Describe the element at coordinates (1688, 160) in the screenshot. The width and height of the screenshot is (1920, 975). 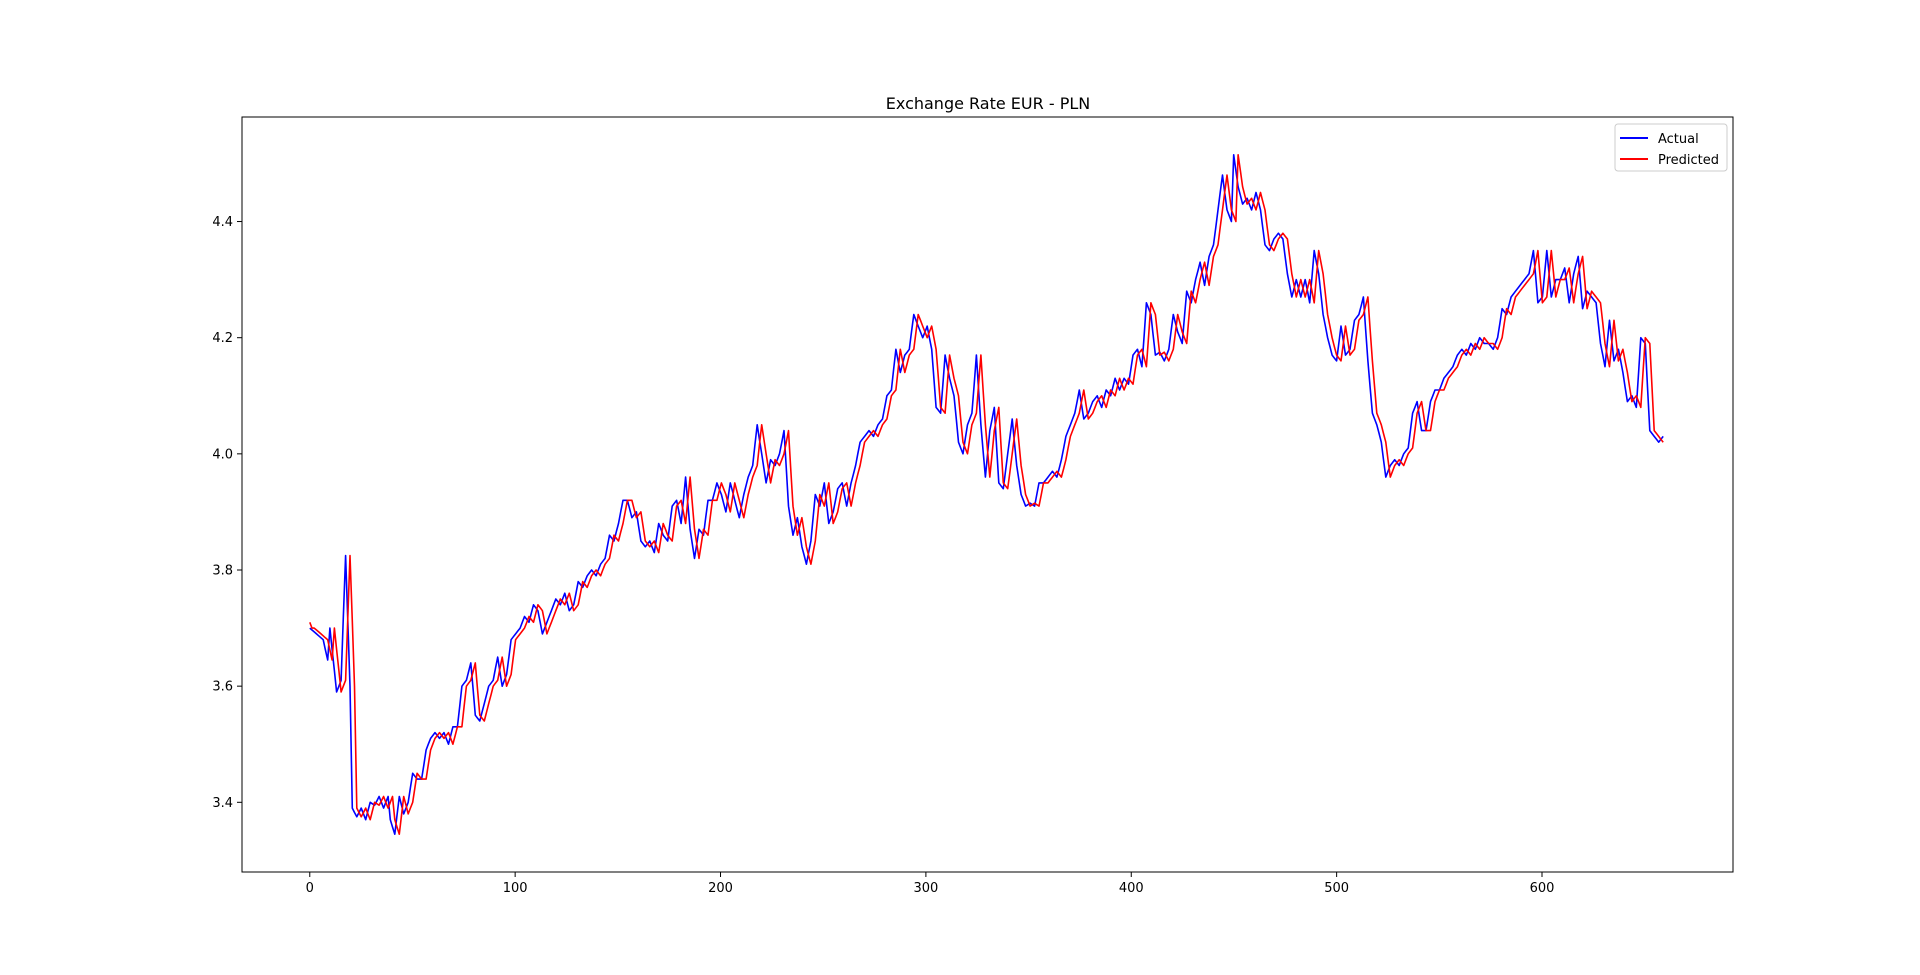
I see `legend-label-predicted: Predicted` at that location.